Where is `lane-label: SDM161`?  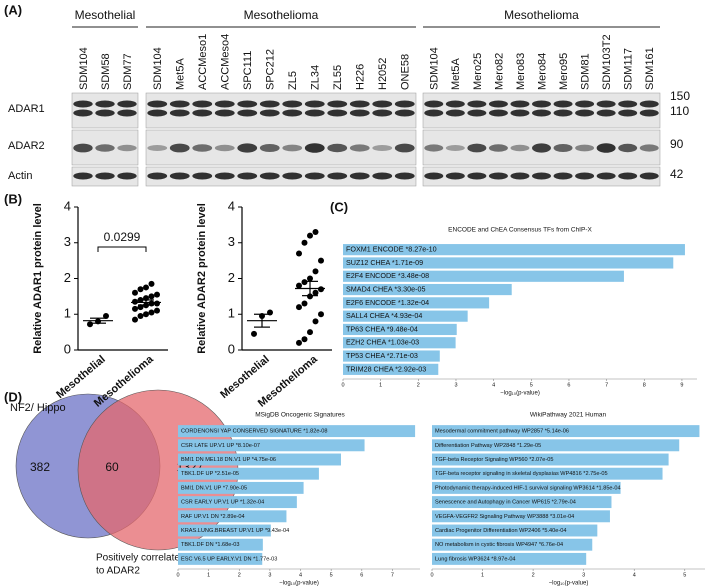 lane-label: SDM161 is located at coordinates (650, 68).